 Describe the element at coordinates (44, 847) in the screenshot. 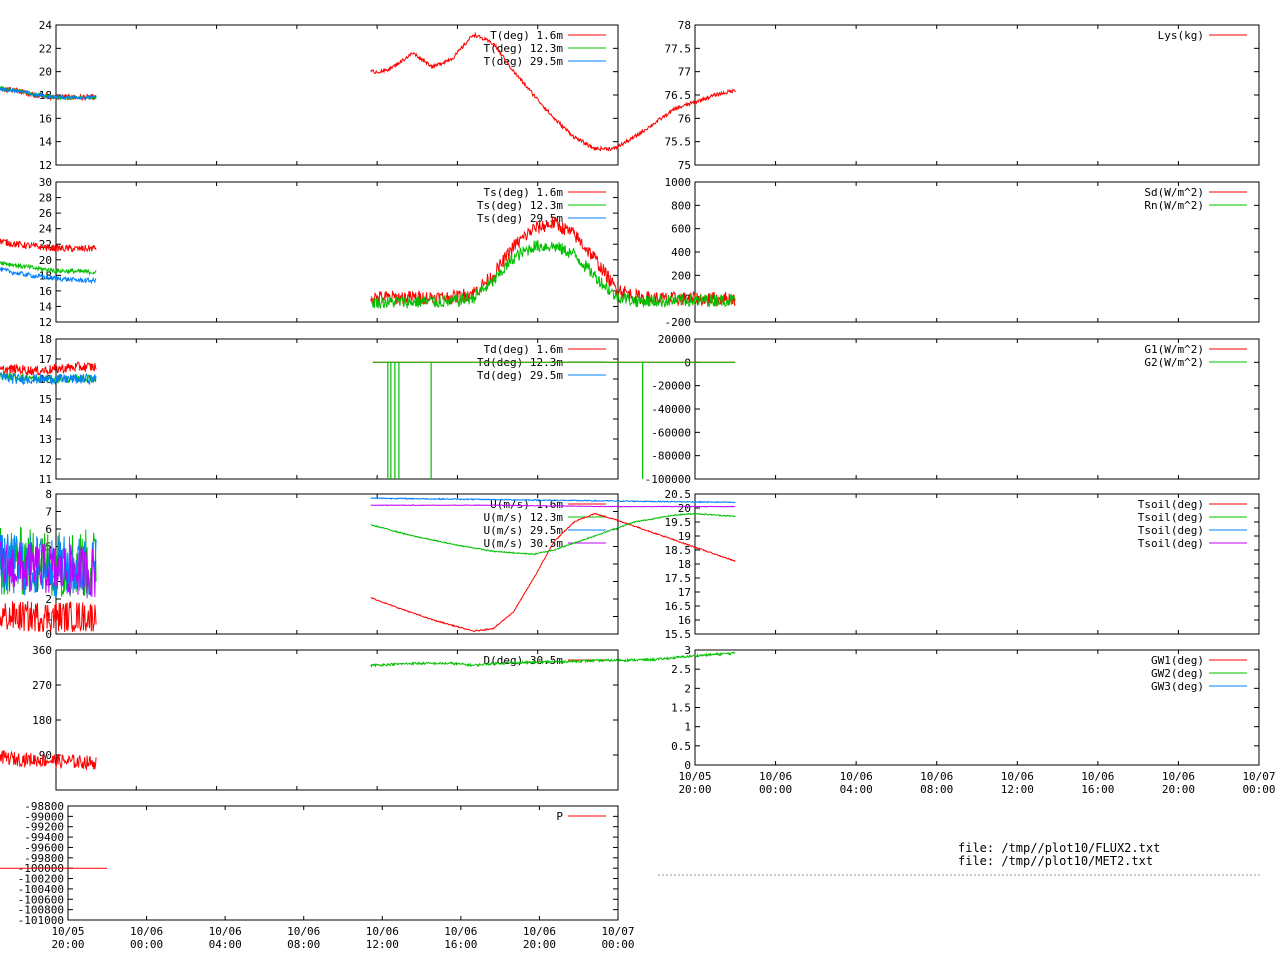

I see `y-tick-label: -99600` at that location.